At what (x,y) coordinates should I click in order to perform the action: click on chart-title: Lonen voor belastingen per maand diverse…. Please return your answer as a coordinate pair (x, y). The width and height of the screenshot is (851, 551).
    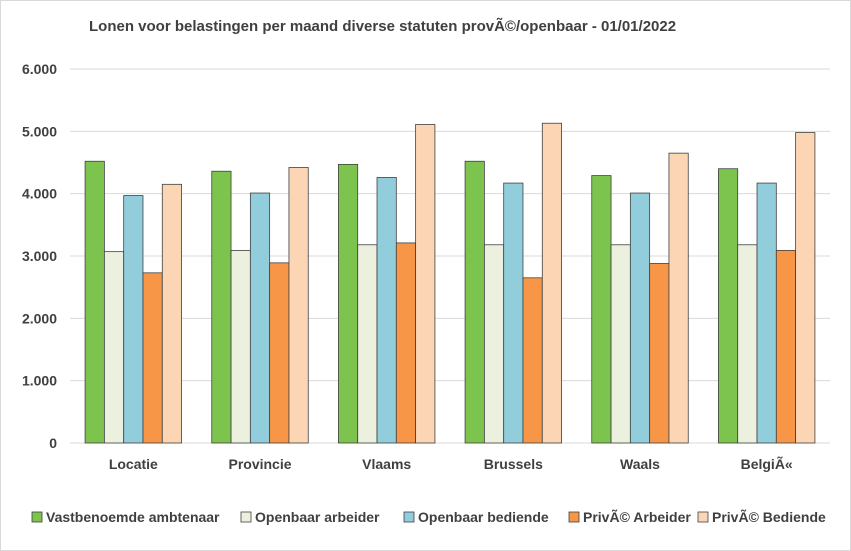
    Looking at the image, I should click on (382, 26).